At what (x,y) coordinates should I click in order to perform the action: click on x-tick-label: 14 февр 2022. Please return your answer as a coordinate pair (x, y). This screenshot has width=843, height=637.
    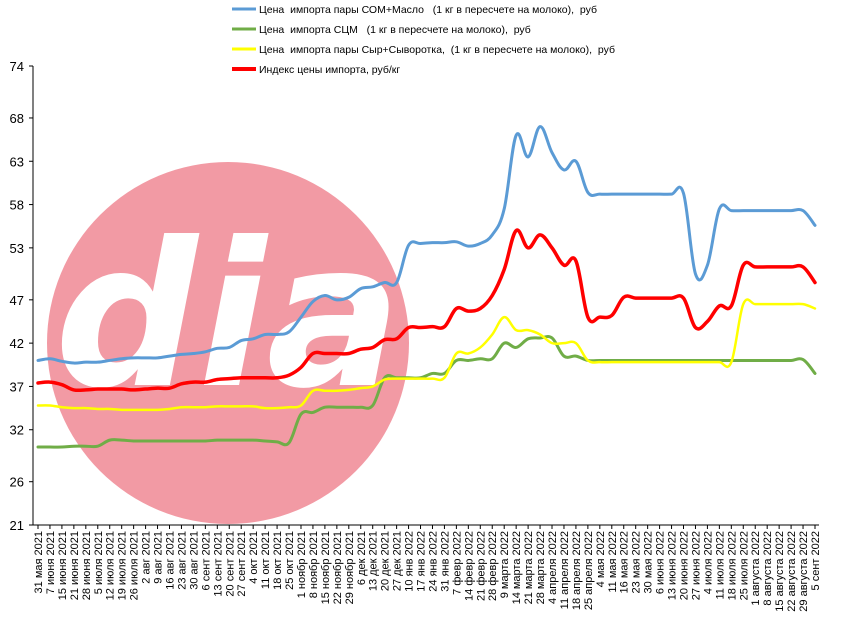
    Looking at the image, I should click on (469, 566).